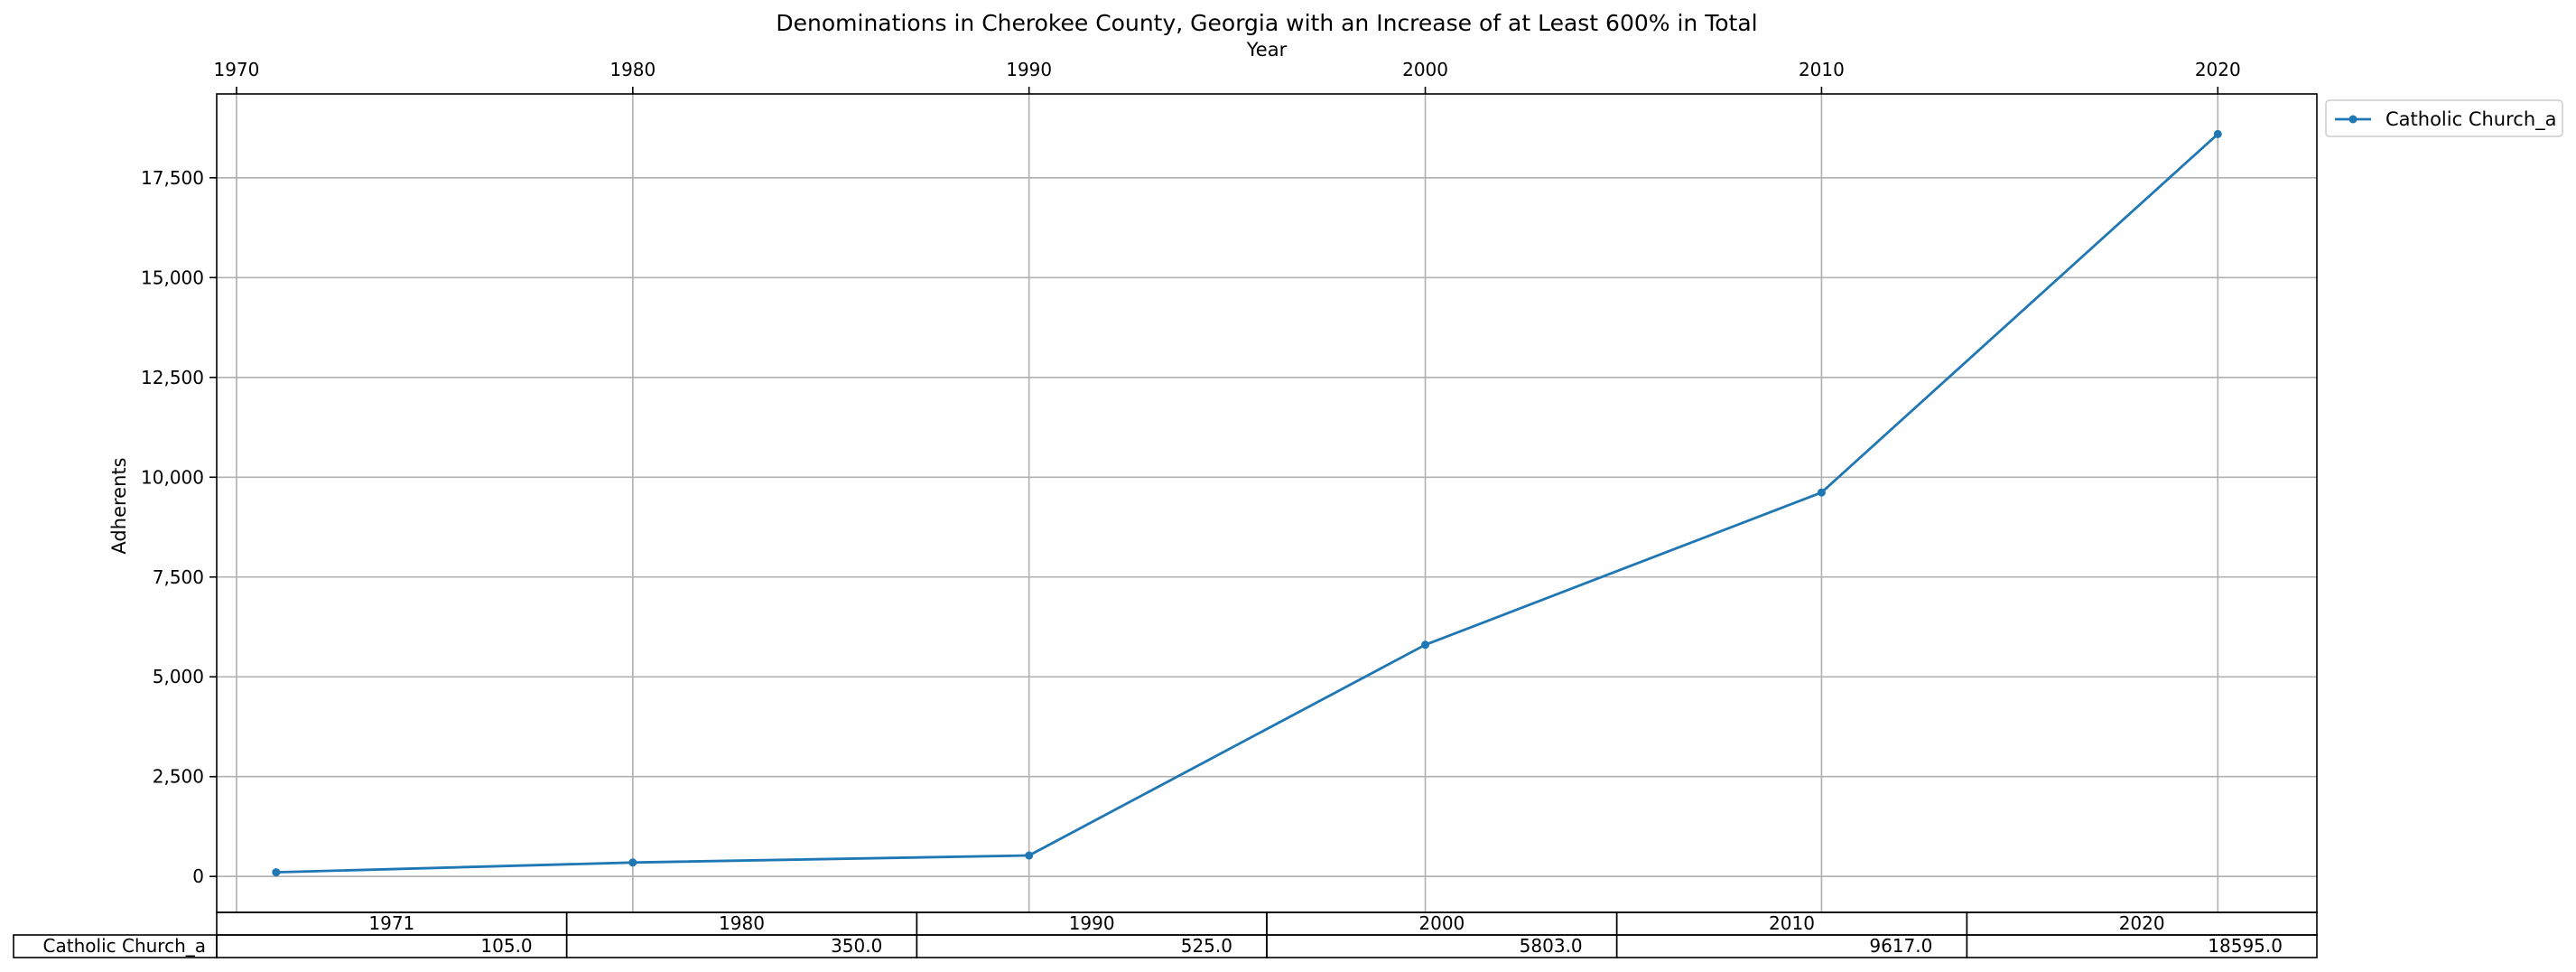  Describe the element at coordinates (119, 505) in the screenshot. I see `y-axis-label: Adherents` at that location.